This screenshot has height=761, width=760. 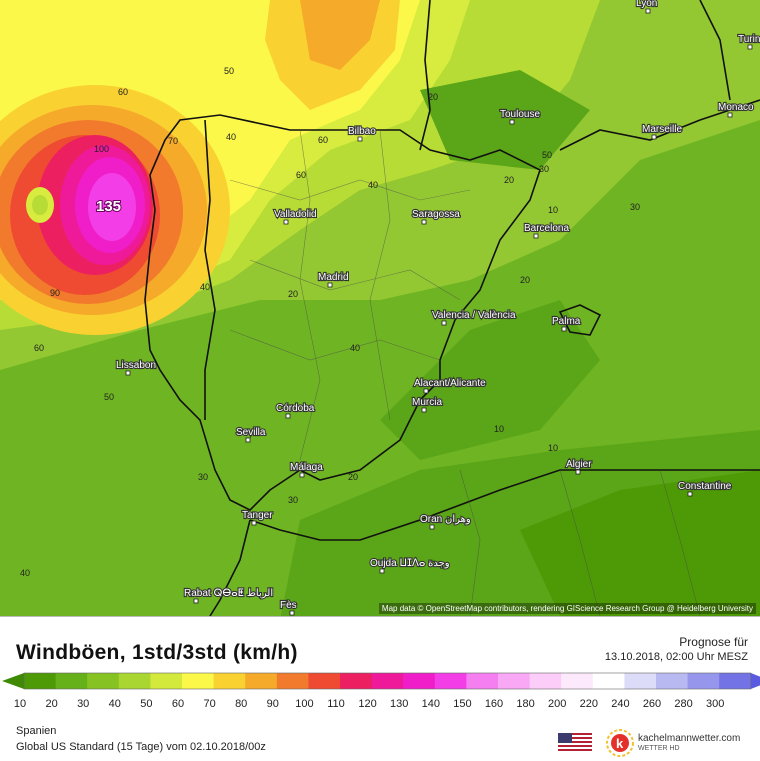 I want to click on city-marseille: Marseille, so click(x=662, y=131).